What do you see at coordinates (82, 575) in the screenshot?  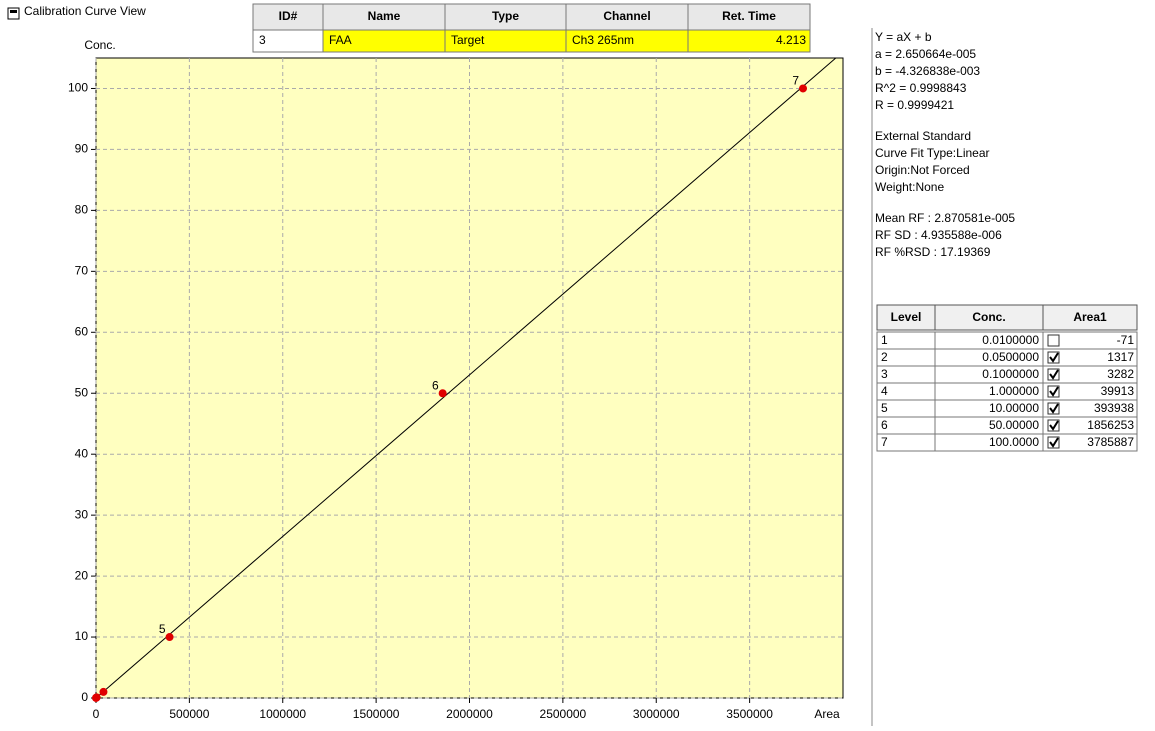 I see `y-tick-label: 20` at bounding box center [82, 575].